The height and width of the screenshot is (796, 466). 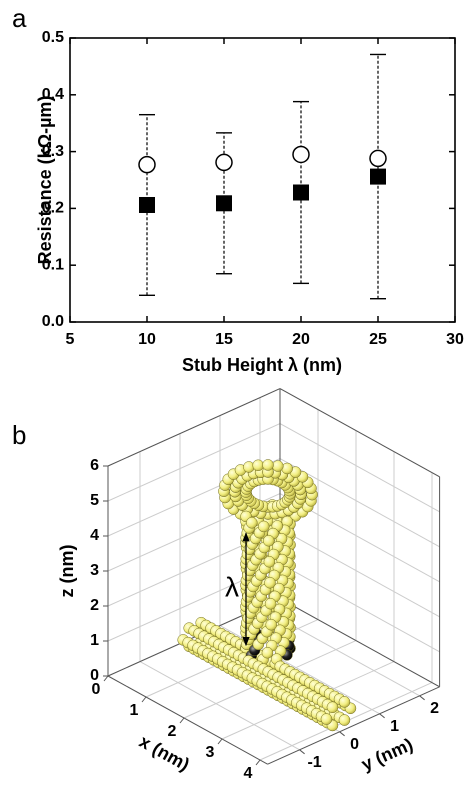 I want to click on x-tick-label: 0, so click(x=96, y=689).